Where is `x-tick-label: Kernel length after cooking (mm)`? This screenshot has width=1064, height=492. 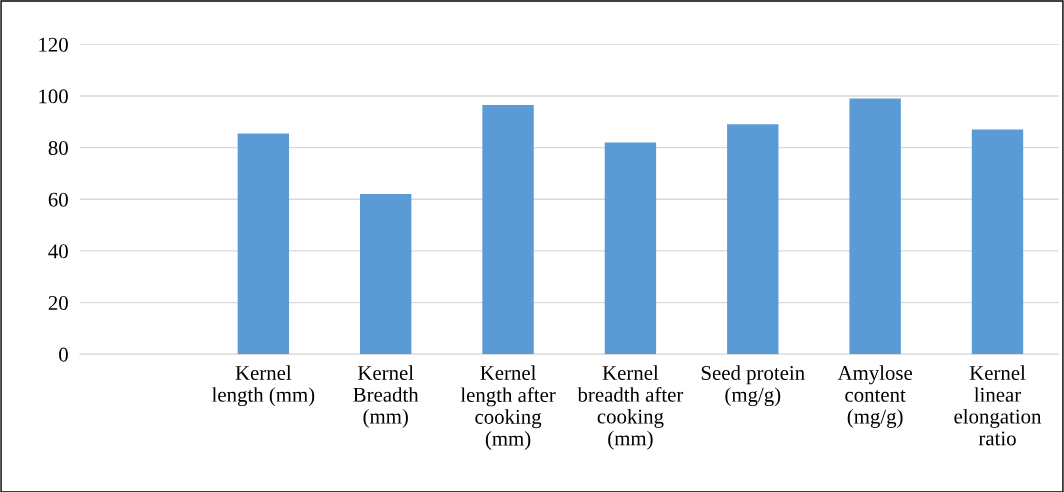
x-tick-label: Kernel length after cooking (mm) is located at coordinates (508, 407).